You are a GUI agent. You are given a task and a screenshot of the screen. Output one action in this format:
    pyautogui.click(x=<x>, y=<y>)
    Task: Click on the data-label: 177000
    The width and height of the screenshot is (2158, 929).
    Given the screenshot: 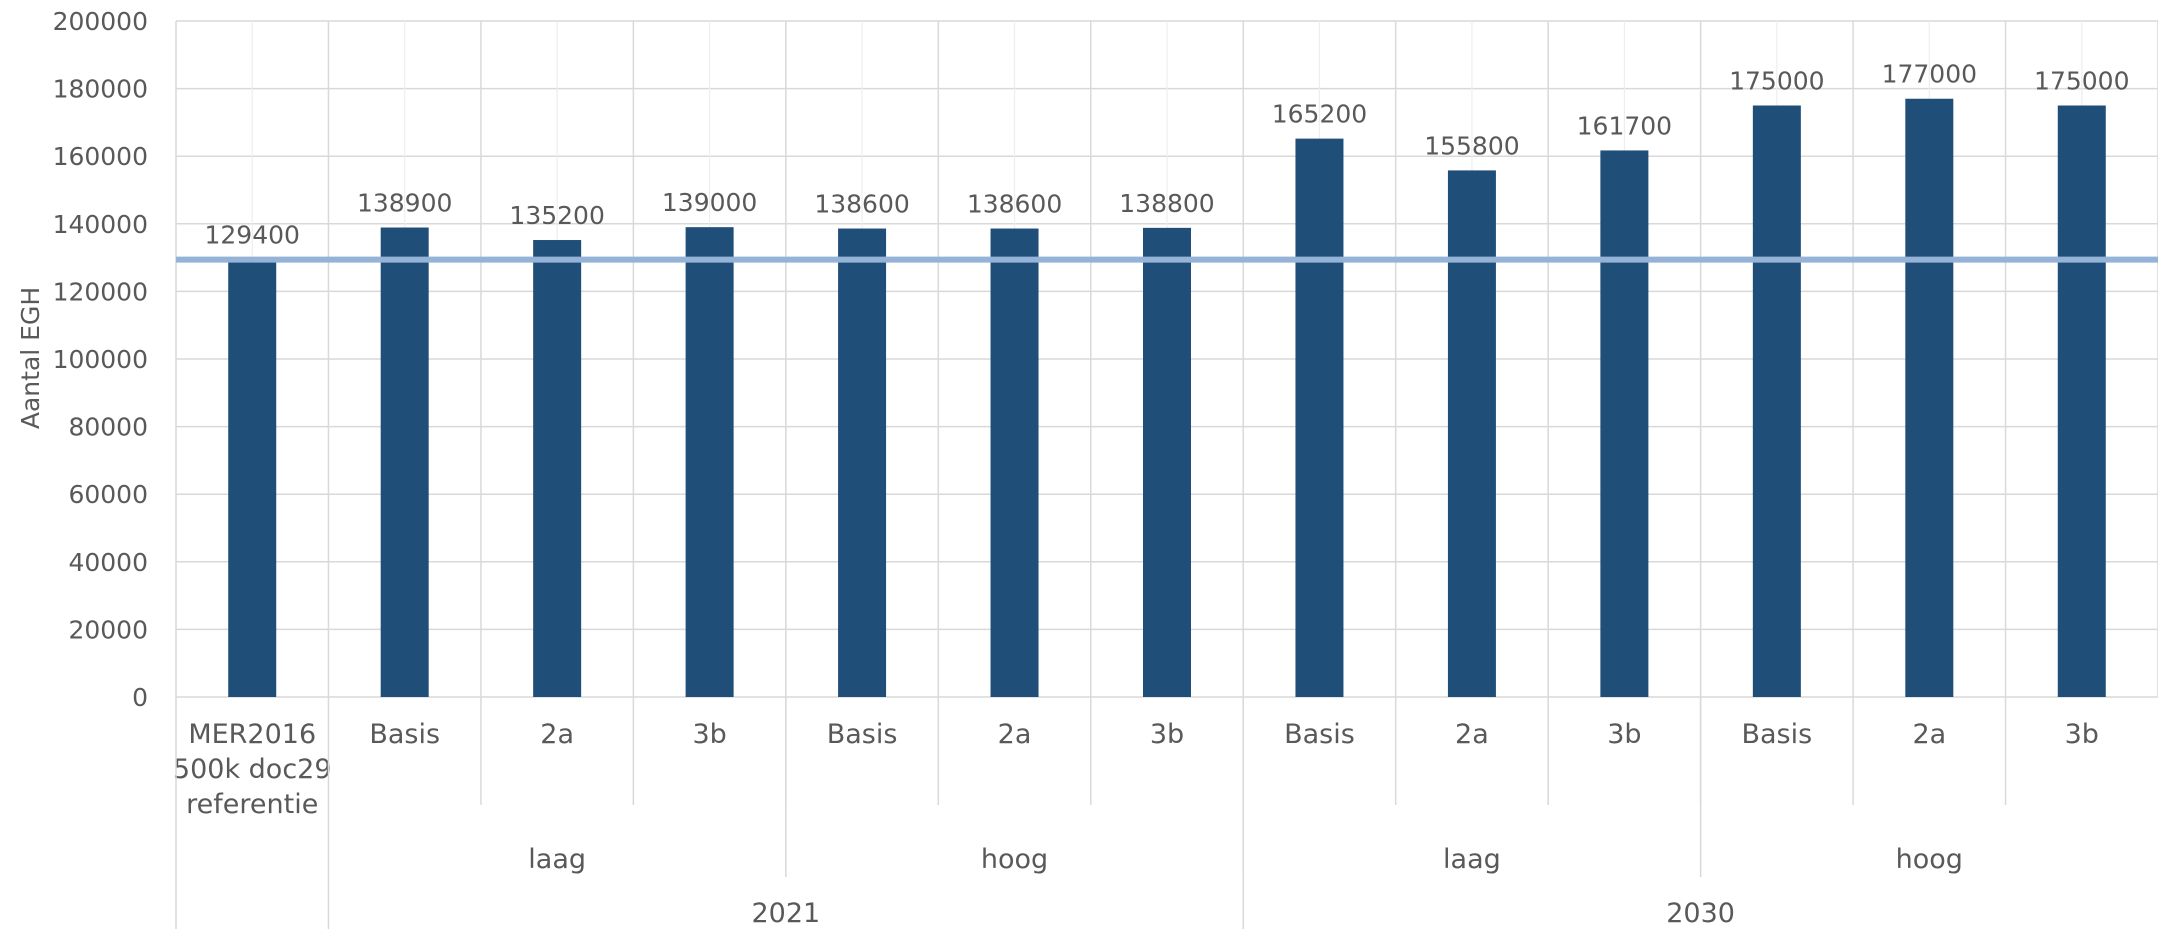 What is the action you would take?
    pyautogui.click(x=1929, y=74)
    